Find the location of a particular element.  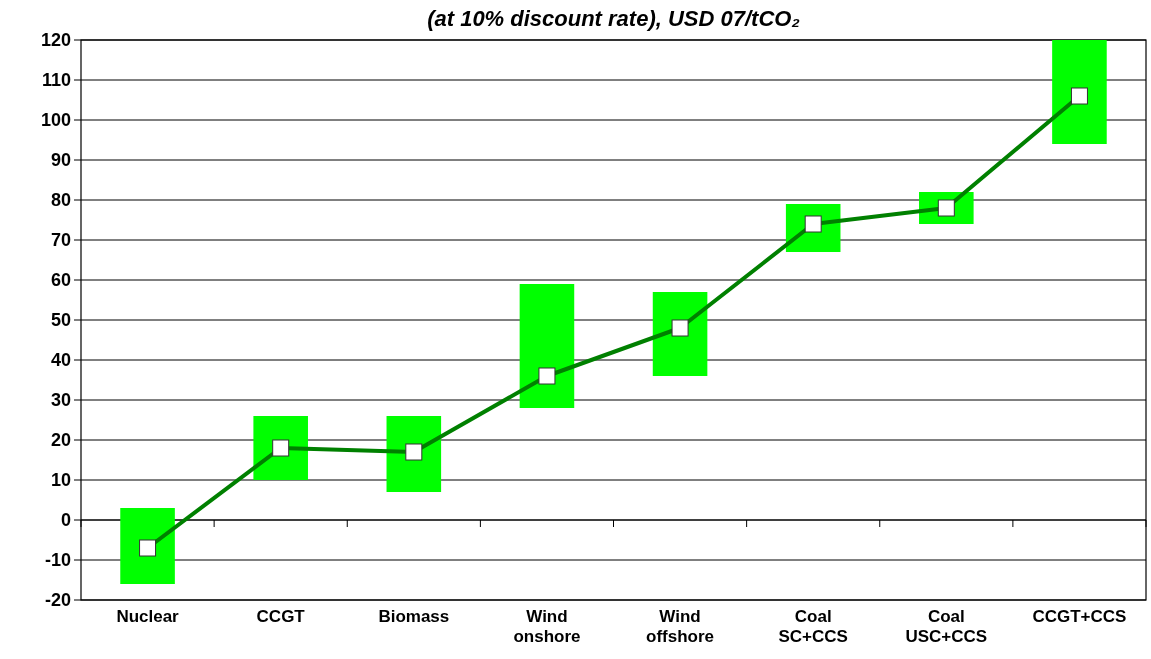

y-tick-label: -20 is located at coordinates (57, 600).